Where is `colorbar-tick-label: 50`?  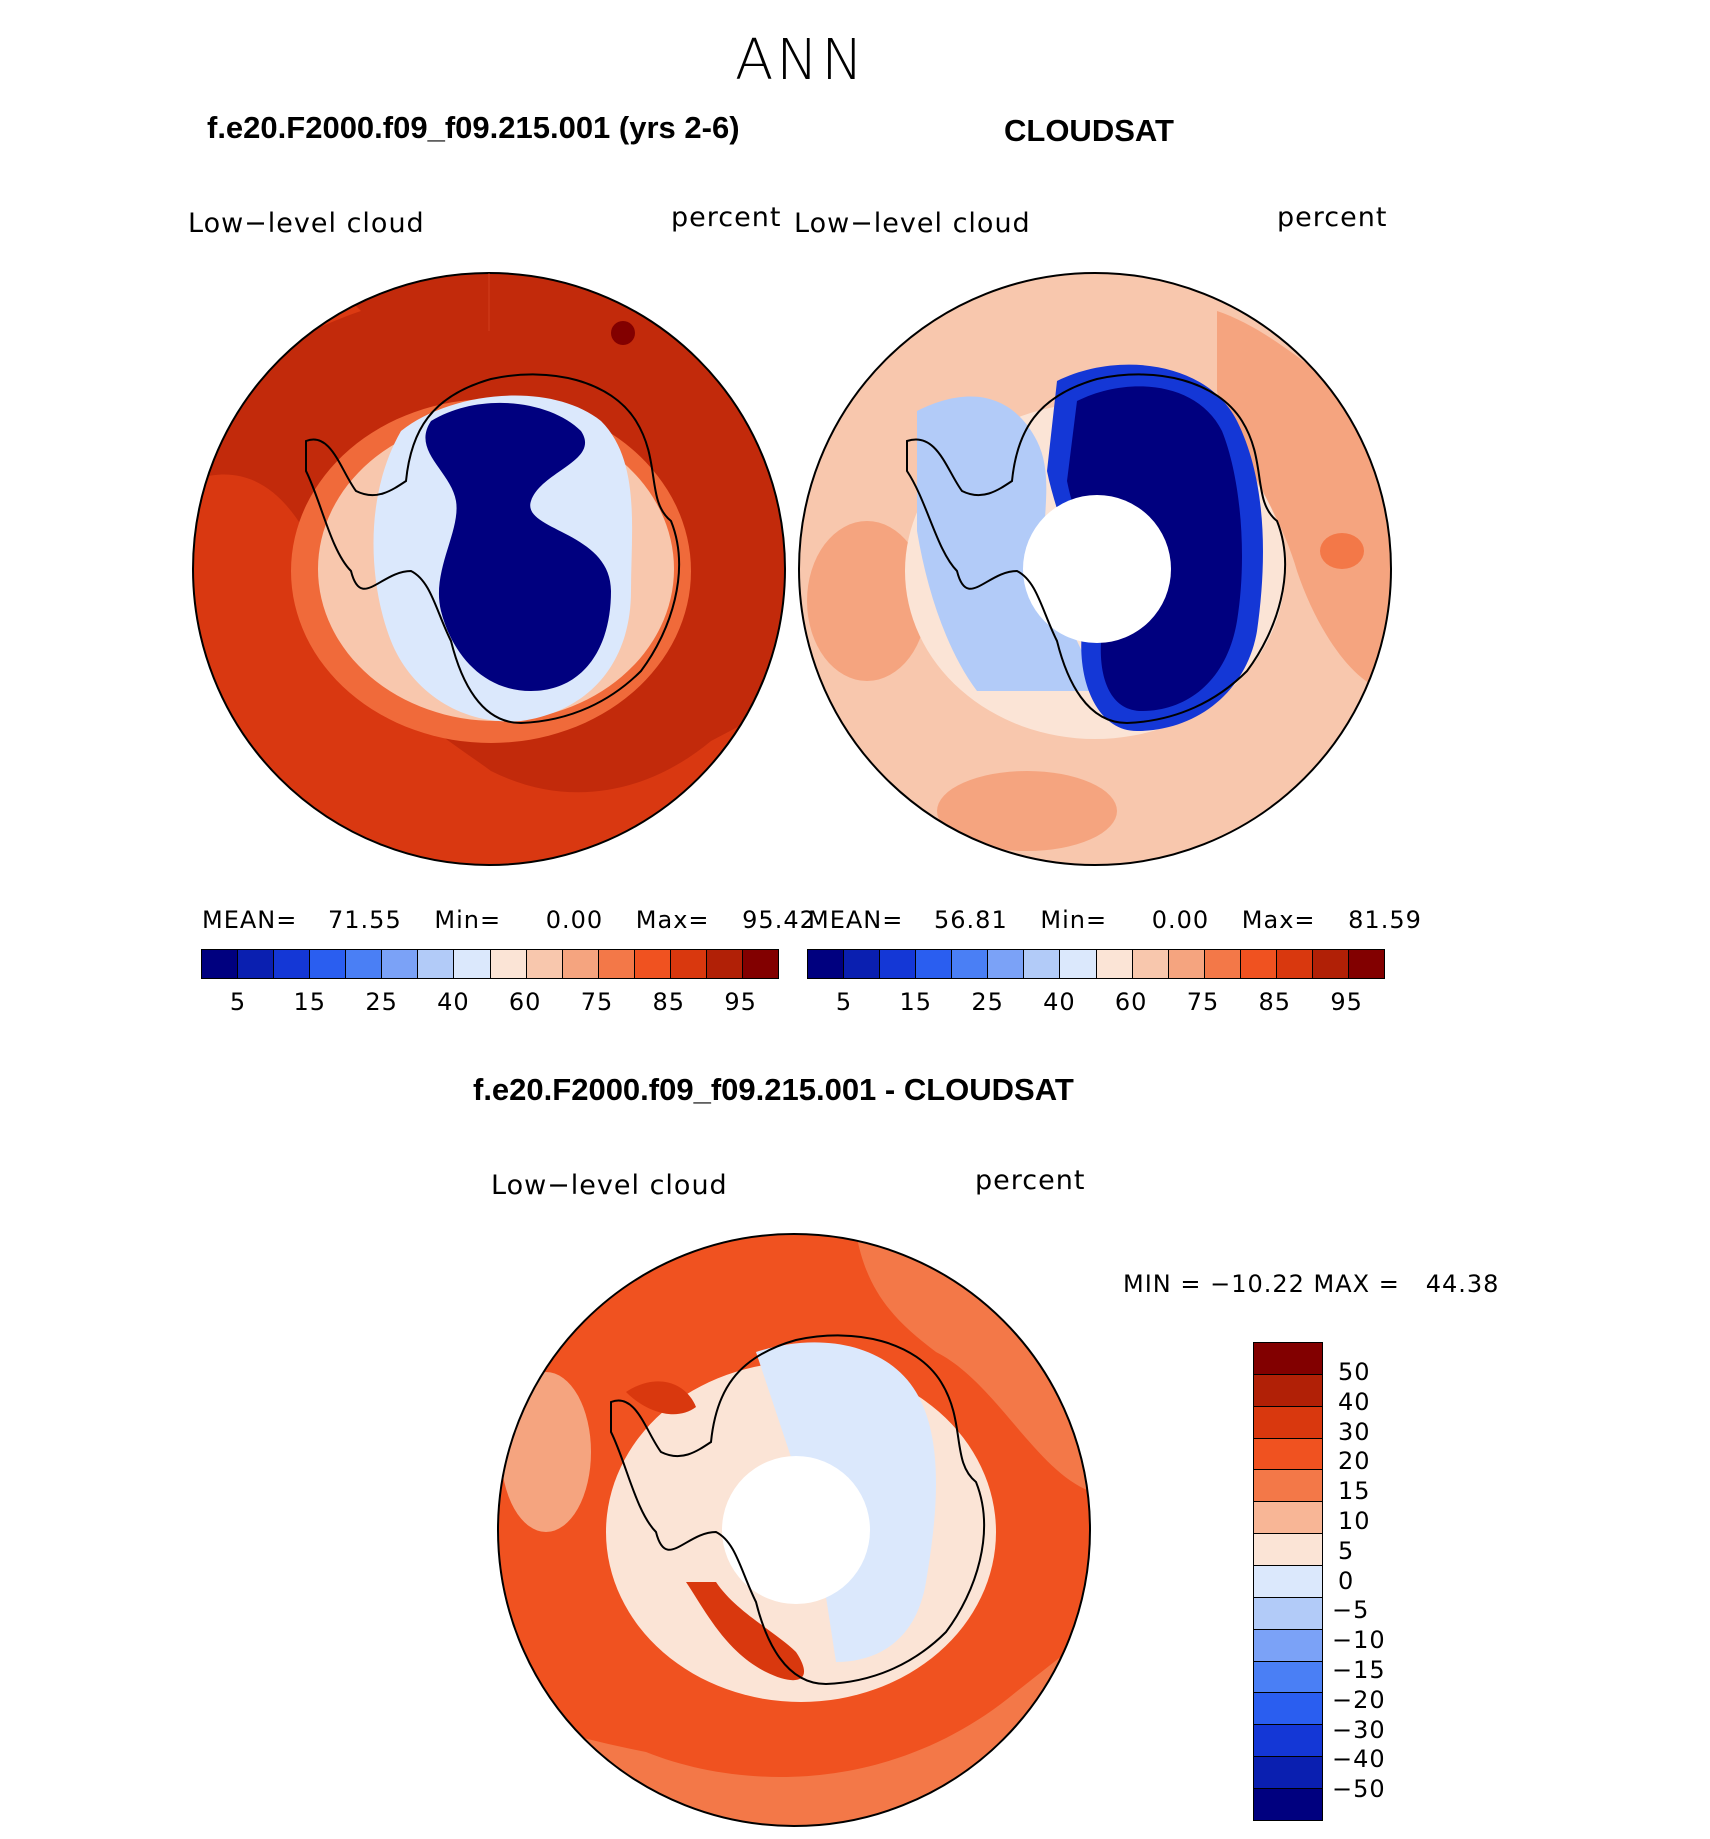 colorbar-tick-label: 50 is located at coordinates (1354, 1372).